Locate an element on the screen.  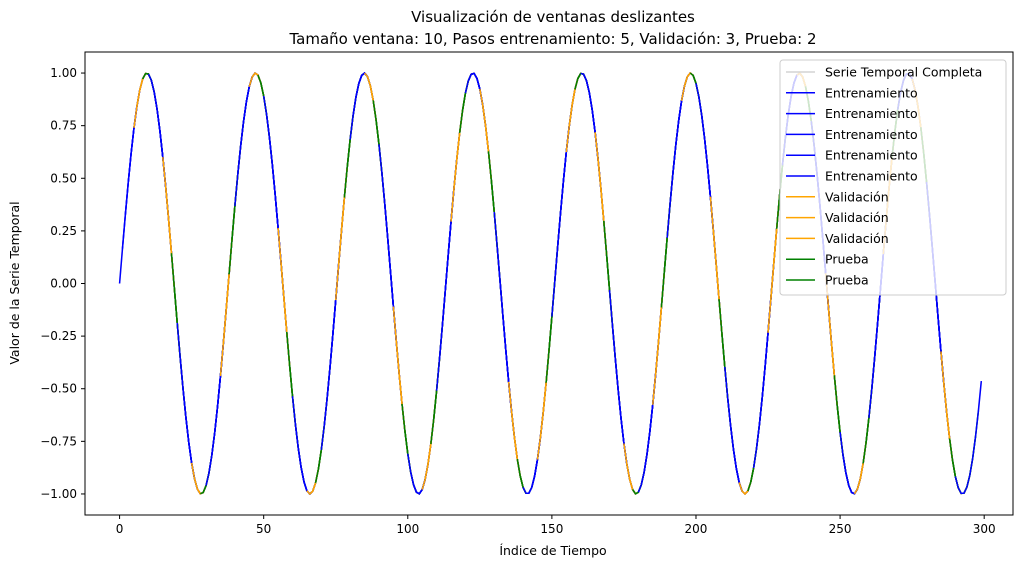
y-axis-ticks: −1.00 −0.75 −0.50 −0.25 0.00 0.25 0.50 0.75 1.00 is located at coordinates (62, 283).